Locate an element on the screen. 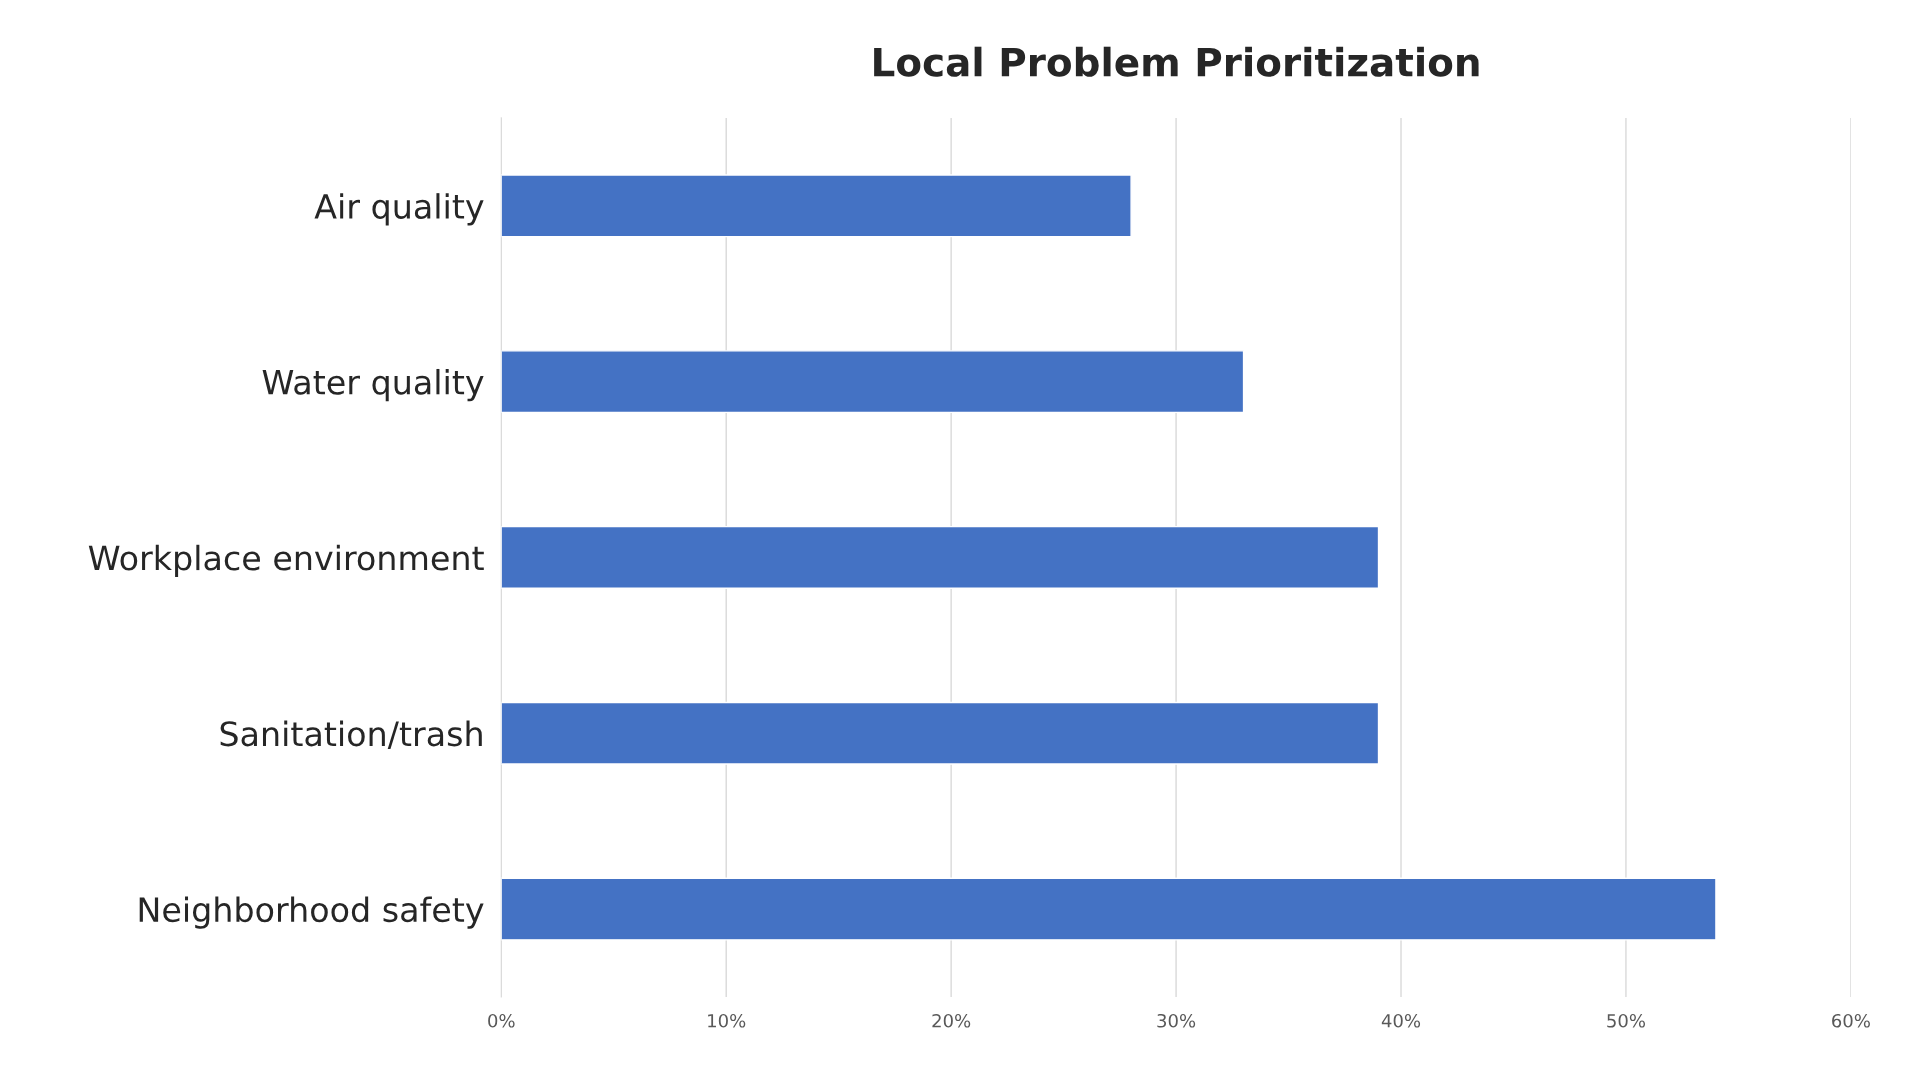  y-tick-label: Workplace environment is located at coordinates (286, 561).